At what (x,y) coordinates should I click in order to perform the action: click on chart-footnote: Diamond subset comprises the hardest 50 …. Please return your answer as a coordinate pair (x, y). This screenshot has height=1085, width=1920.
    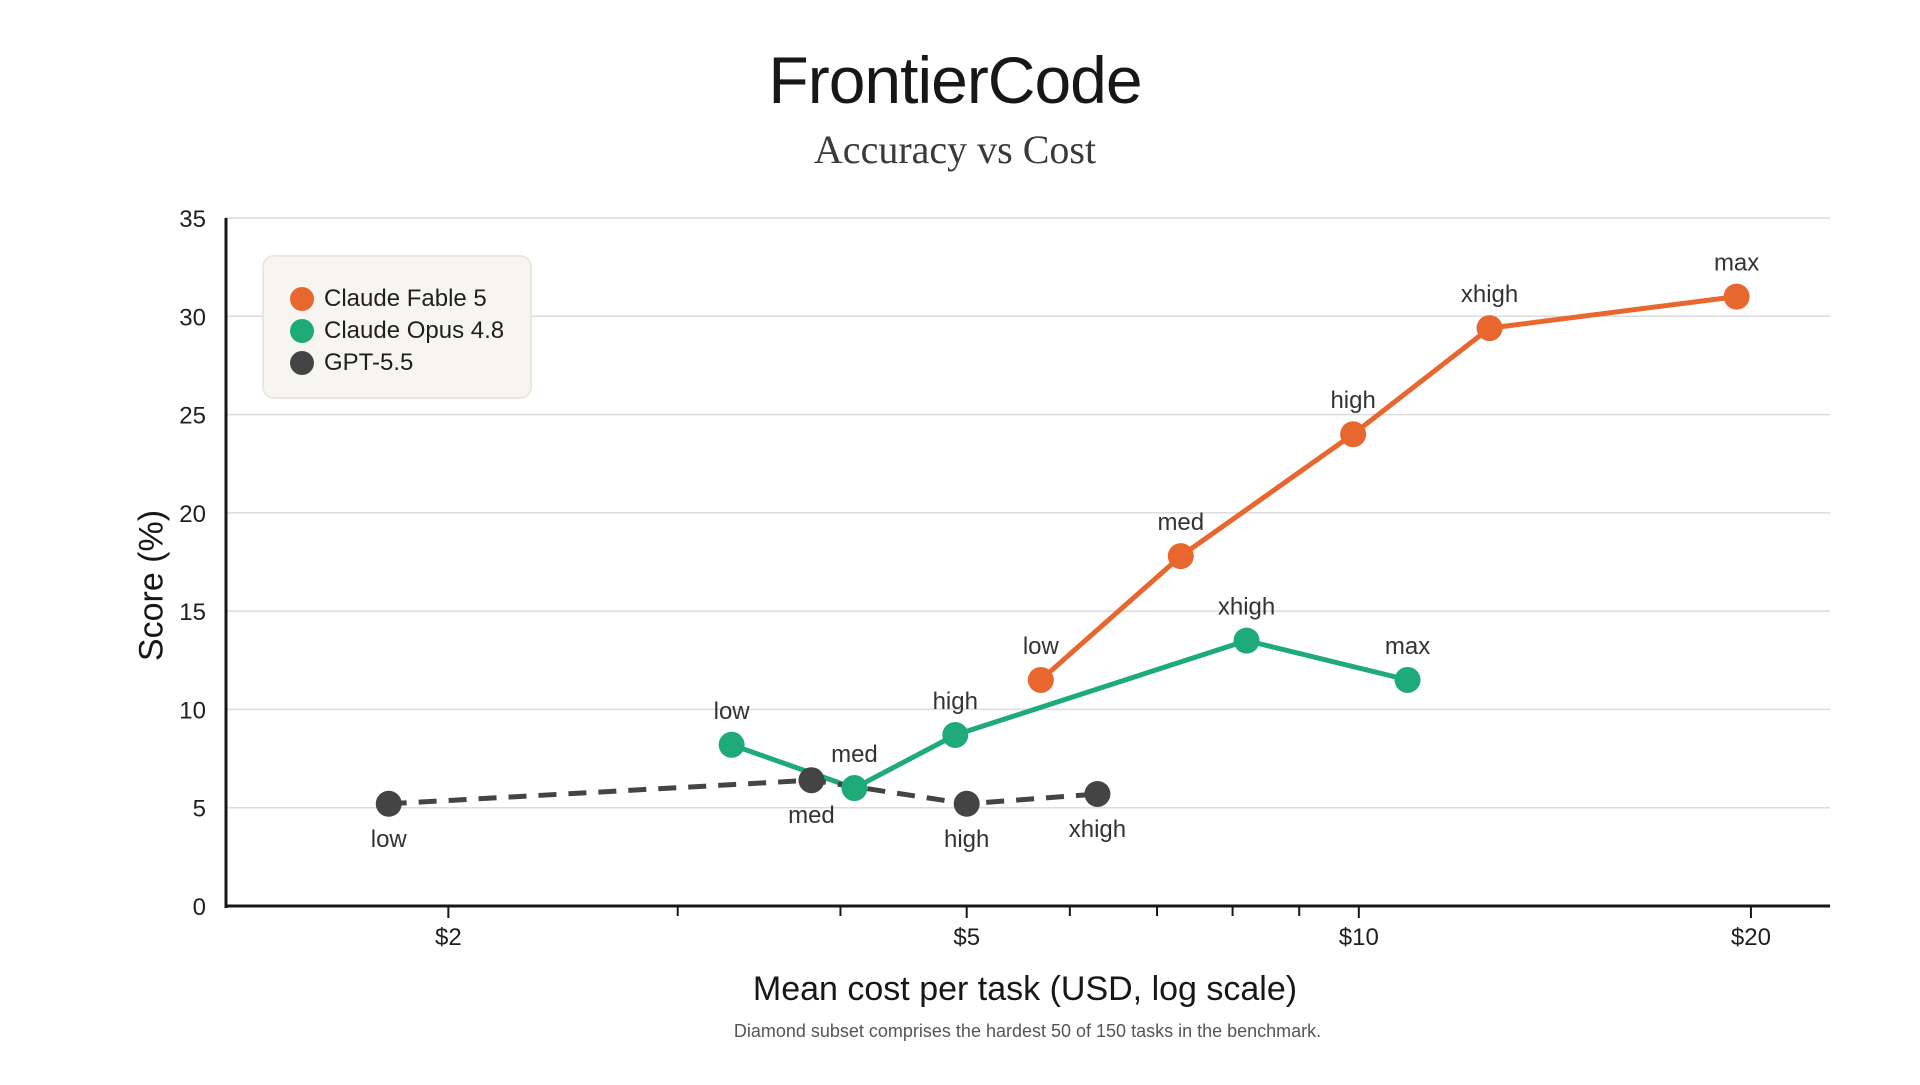
    Looking at the image, I should click on (1027, 1031).